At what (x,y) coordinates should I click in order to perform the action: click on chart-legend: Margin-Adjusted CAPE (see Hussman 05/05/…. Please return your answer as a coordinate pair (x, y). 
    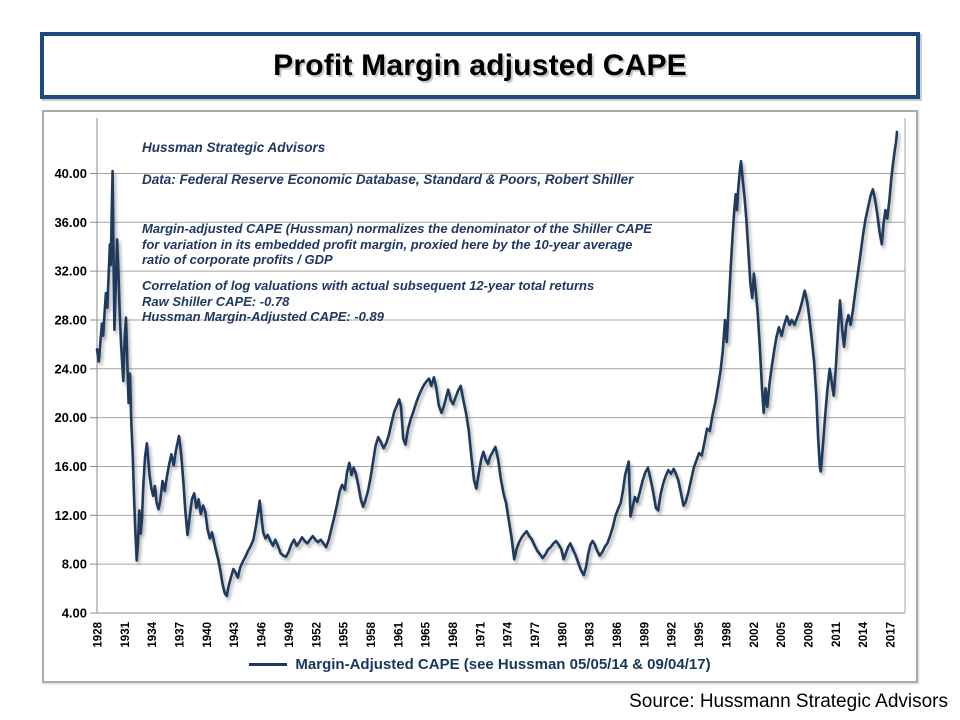
    Looking at the image, I should click on (480, 664).